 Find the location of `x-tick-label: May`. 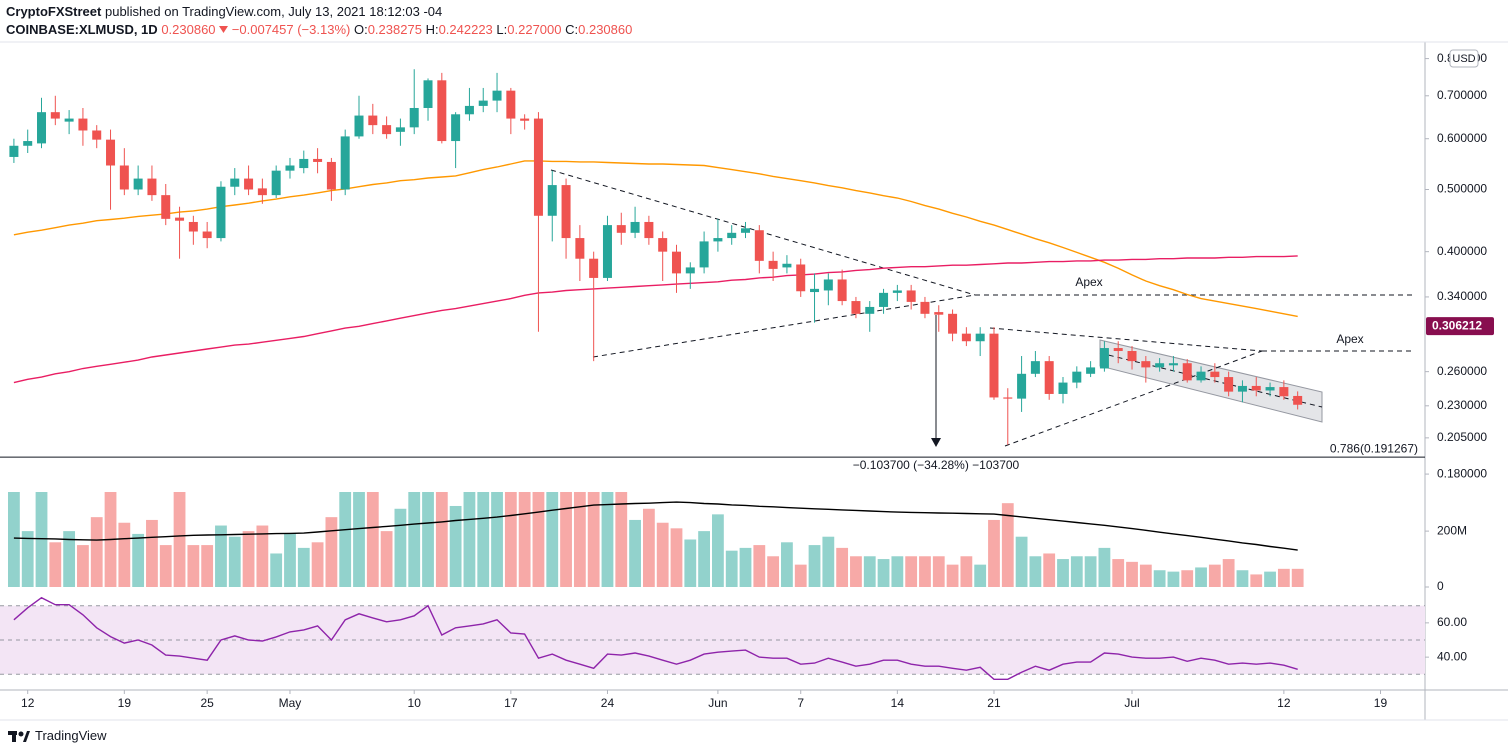

x-tick-label: May is located at coordinates (290, 703).